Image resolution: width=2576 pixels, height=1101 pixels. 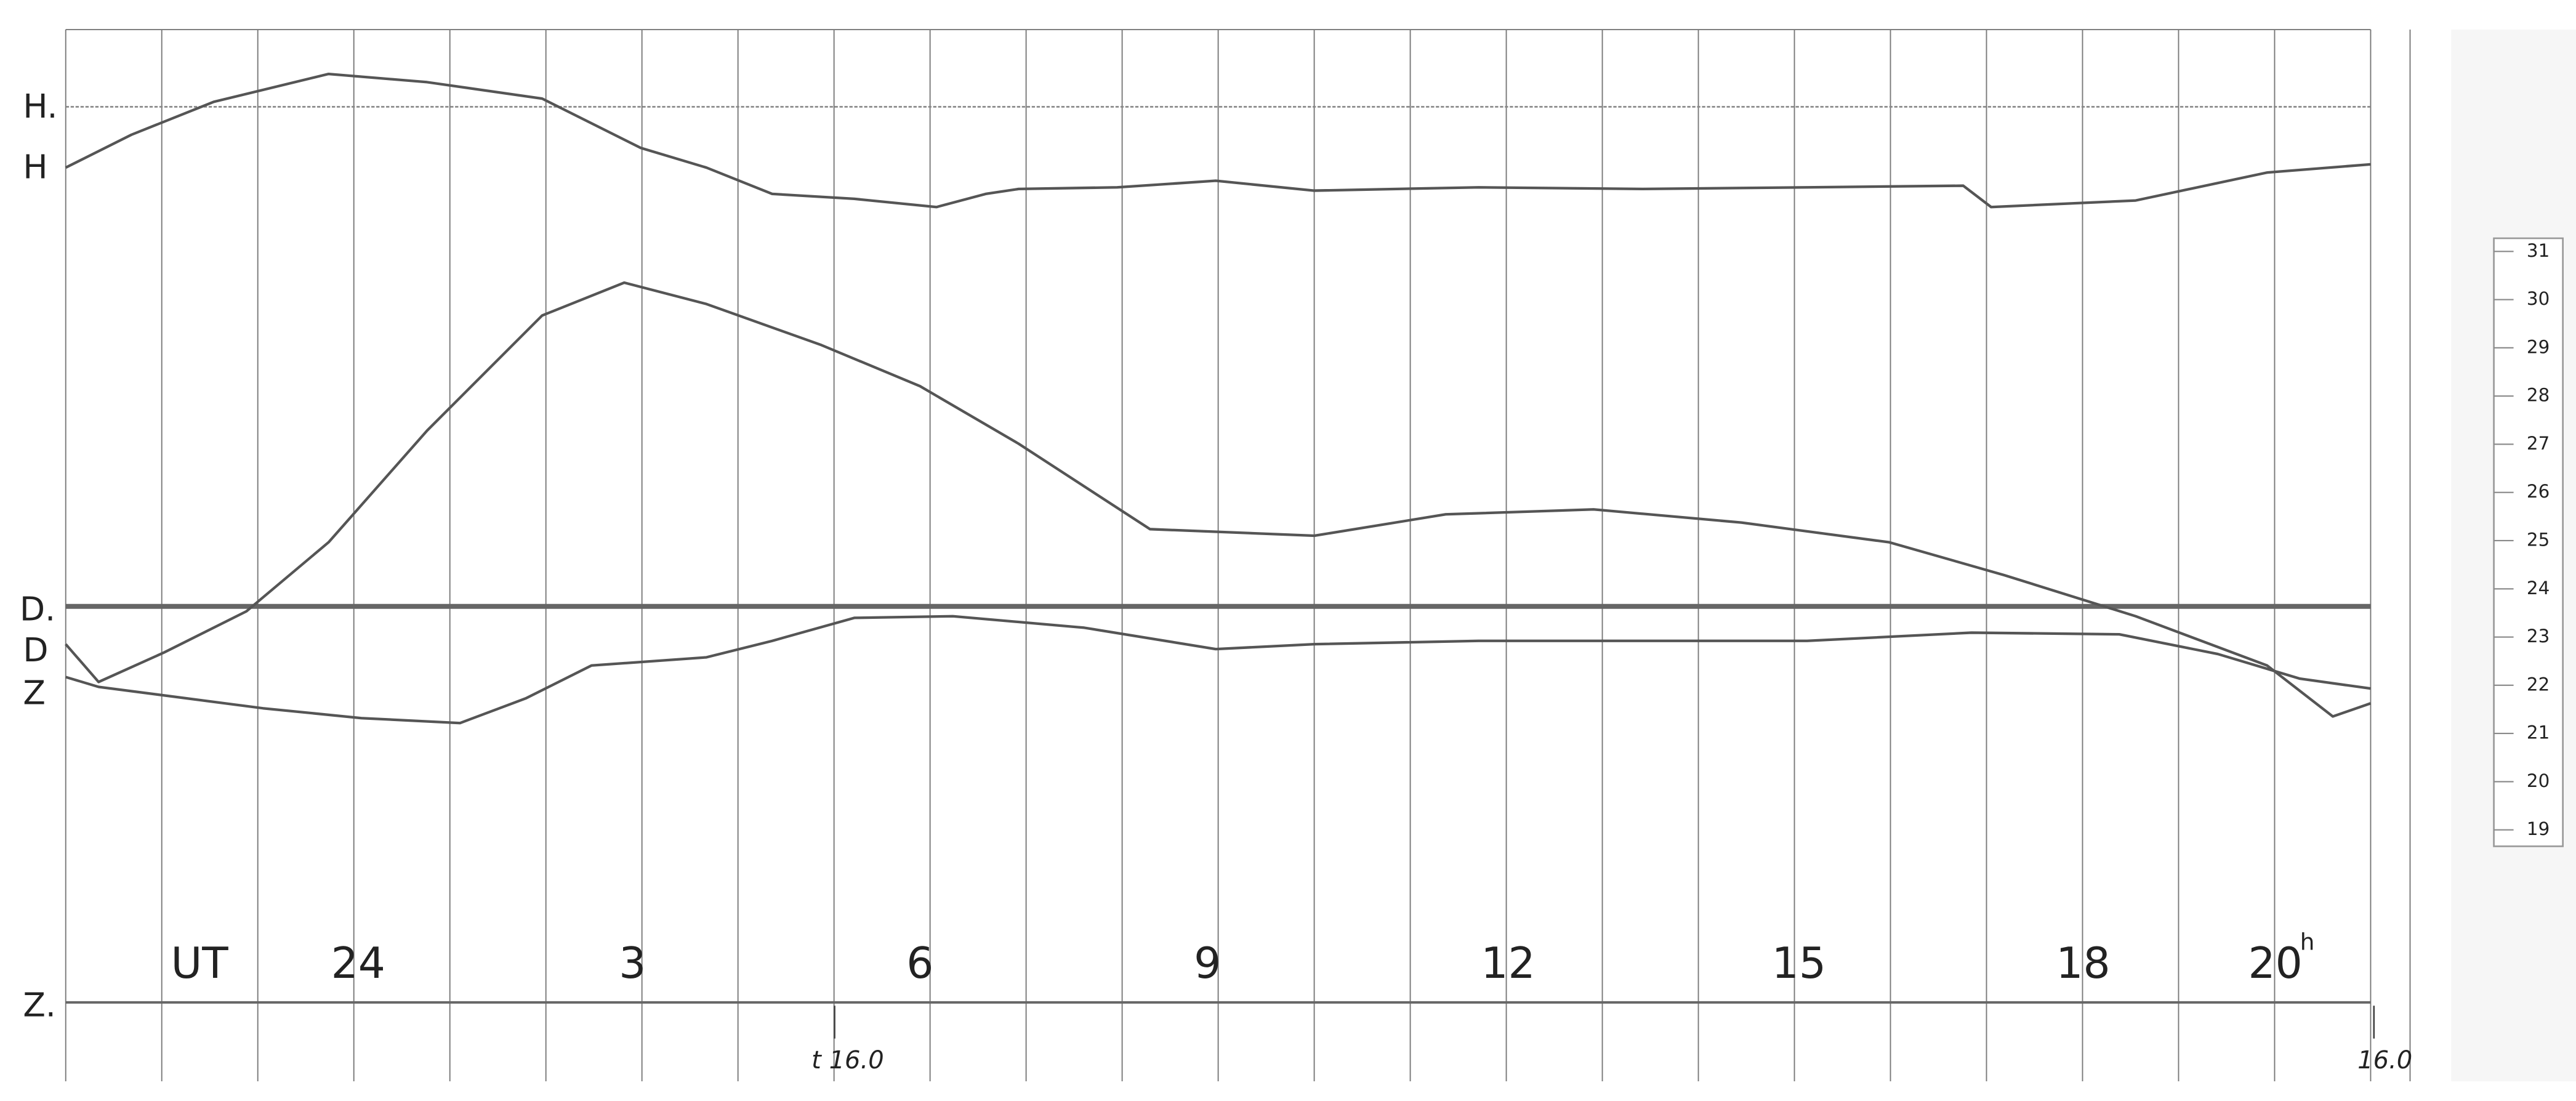 I want to click on hour-label: 18, so click(x=2083, y=963).